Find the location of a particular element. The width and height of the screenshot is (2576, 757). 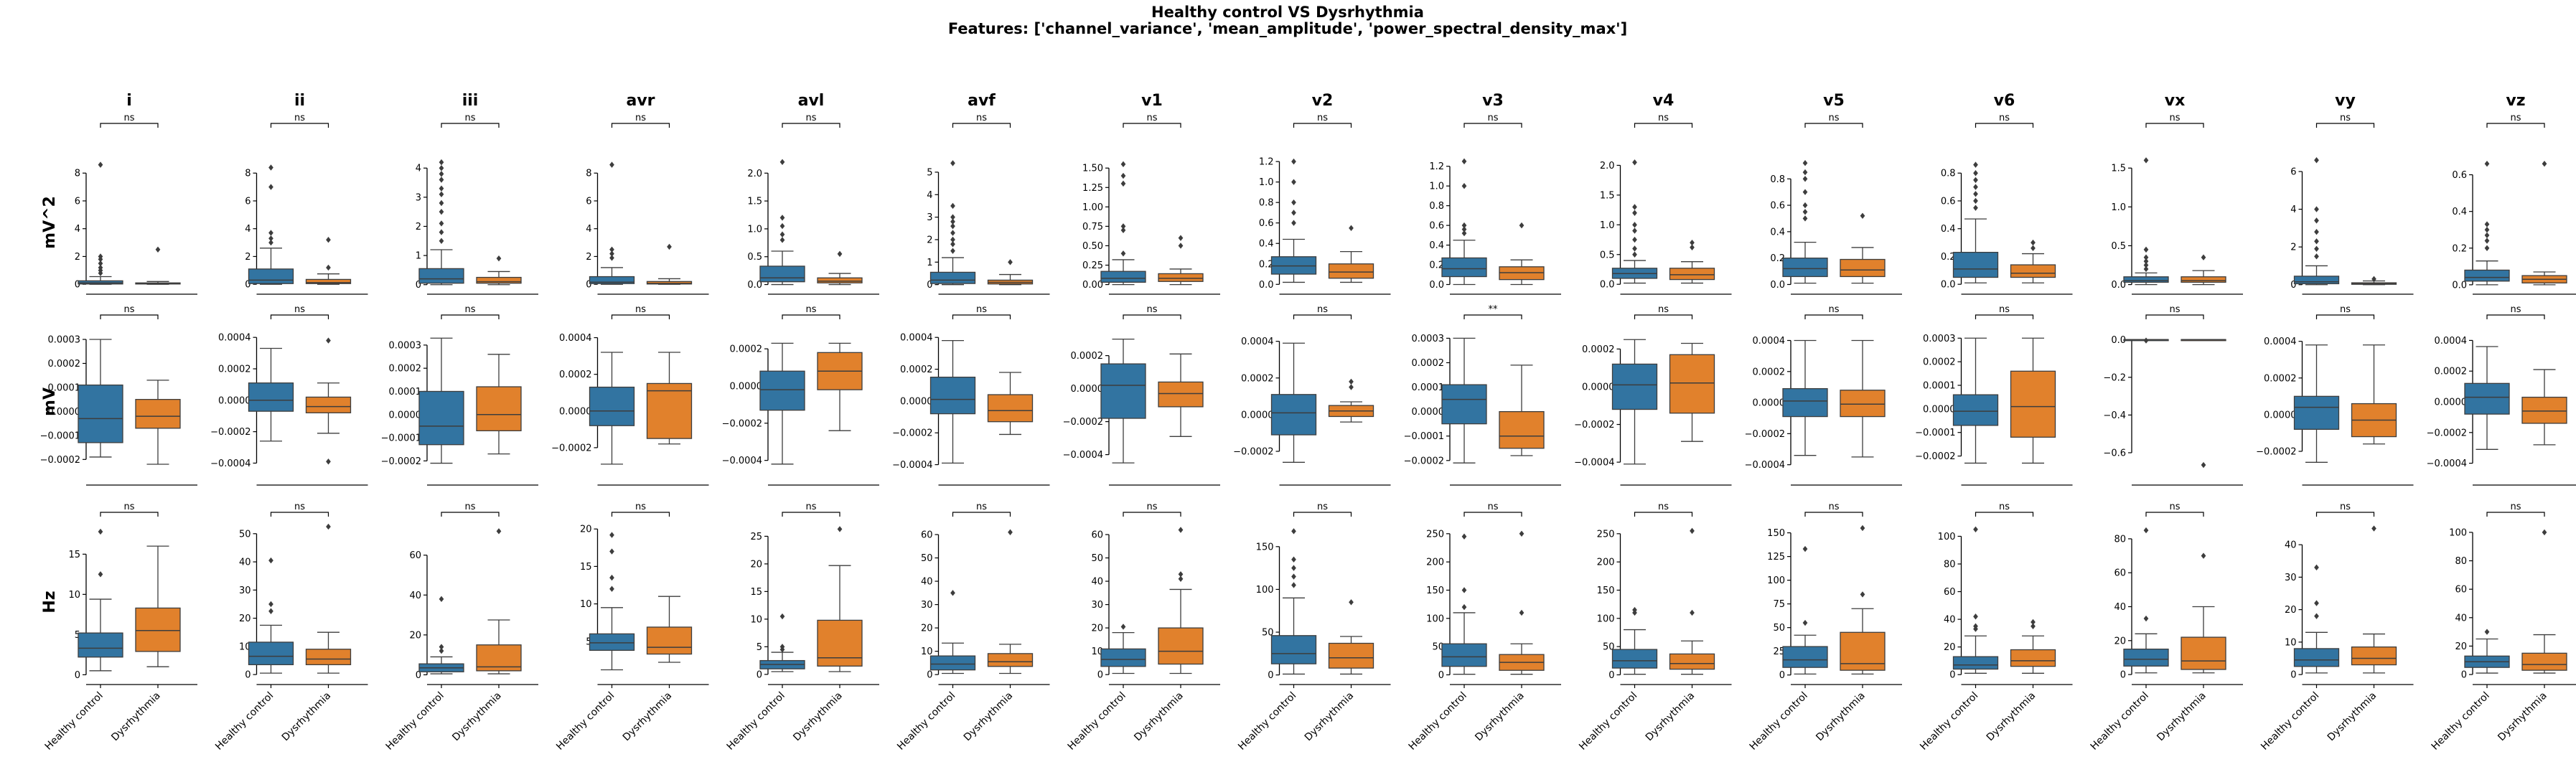

row-ylabel-2: Hz is located at coordinates (50, 602).